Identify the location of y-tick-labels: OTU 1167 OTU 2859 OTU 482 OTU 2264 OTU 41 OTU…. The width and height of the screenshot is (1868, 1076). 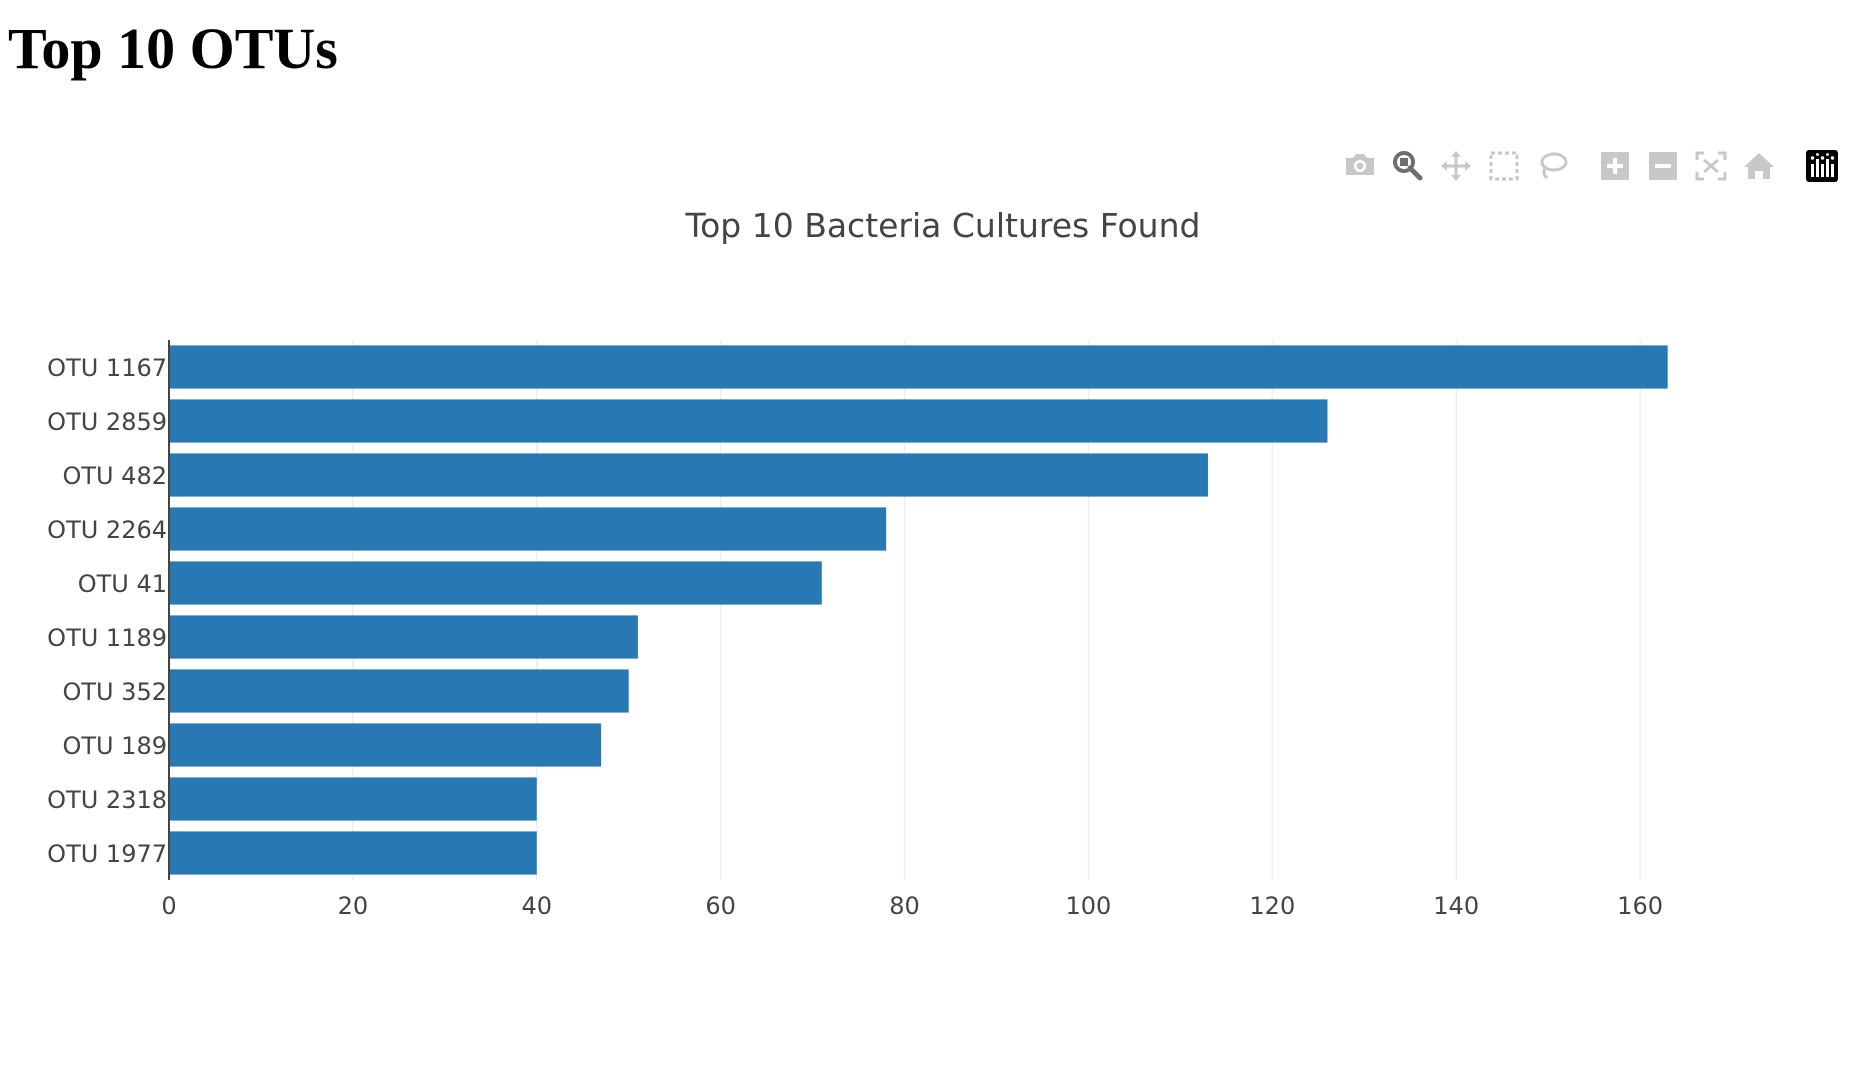
(107, 611).